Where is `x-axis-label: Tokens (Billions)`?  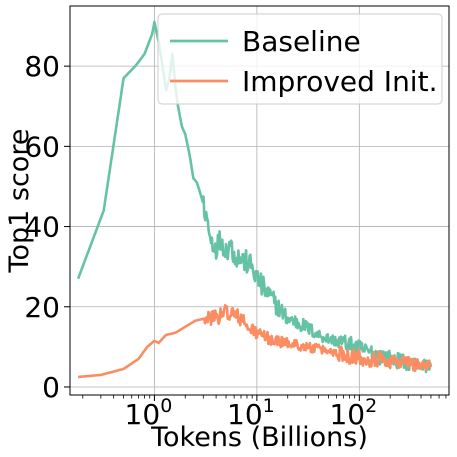
x-axis-label: Tokens (Billions) is located at coordinates (259, 437).